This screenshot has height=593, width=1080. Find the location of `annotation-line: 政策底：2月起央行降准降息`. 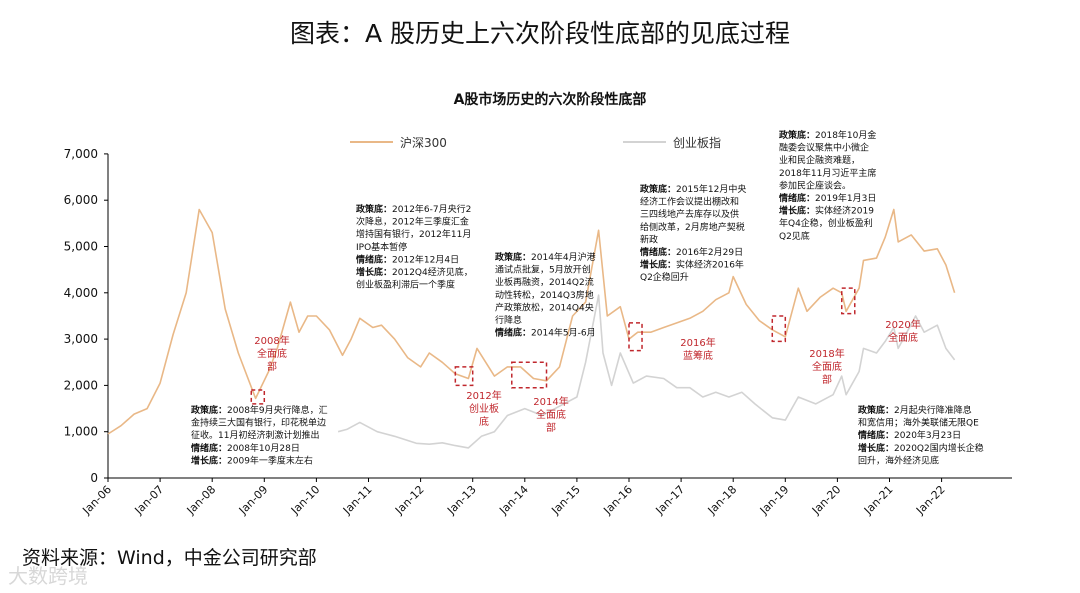

annotation-line: 政策底：2月起央行降准降息 is located at coordinates (915, 410).